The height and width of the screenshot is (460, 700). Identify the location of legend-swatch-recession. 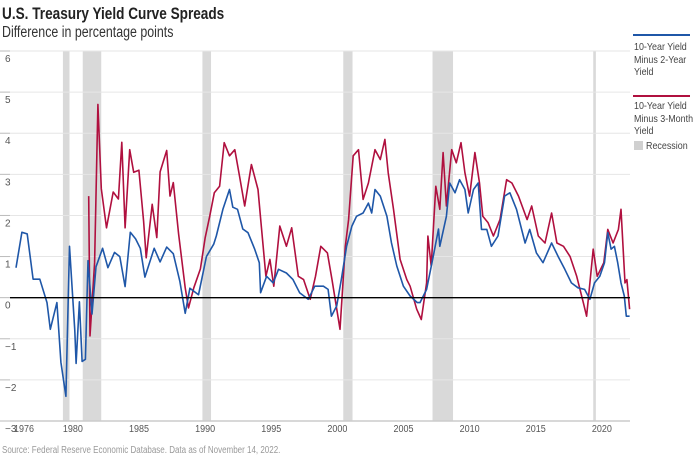
(638, 145).